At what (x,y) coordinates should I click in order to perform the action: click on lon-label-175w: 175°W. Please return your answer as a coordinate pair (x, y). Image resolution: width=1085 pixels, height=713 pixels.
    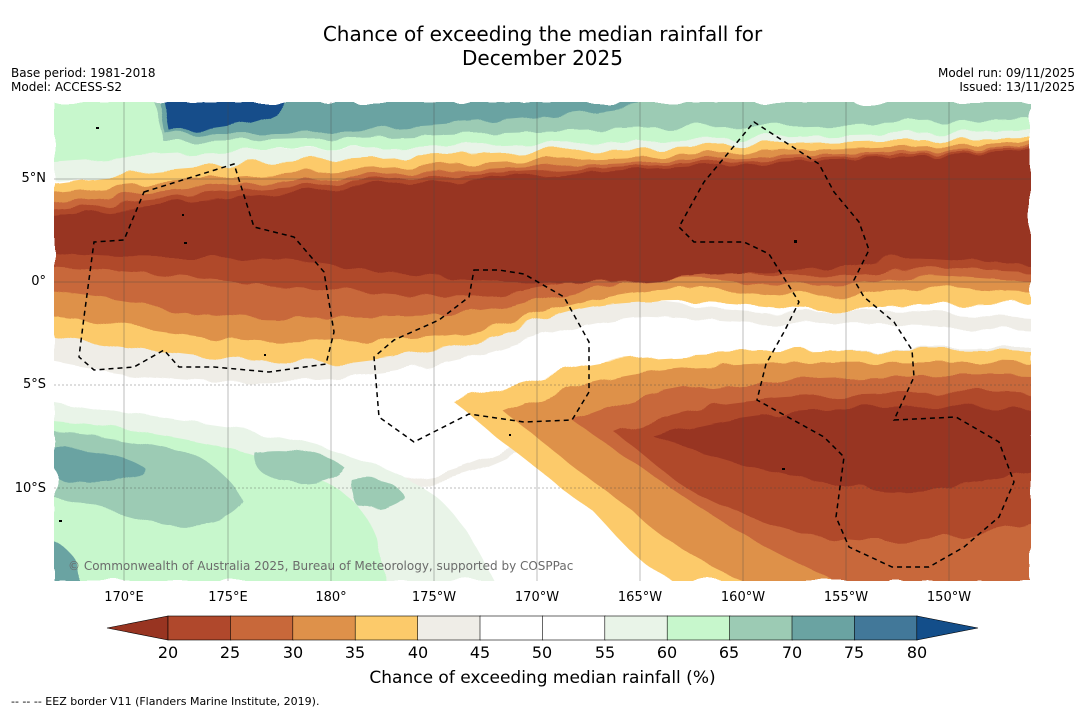
    Looking at the image, I should click on (434, 597).